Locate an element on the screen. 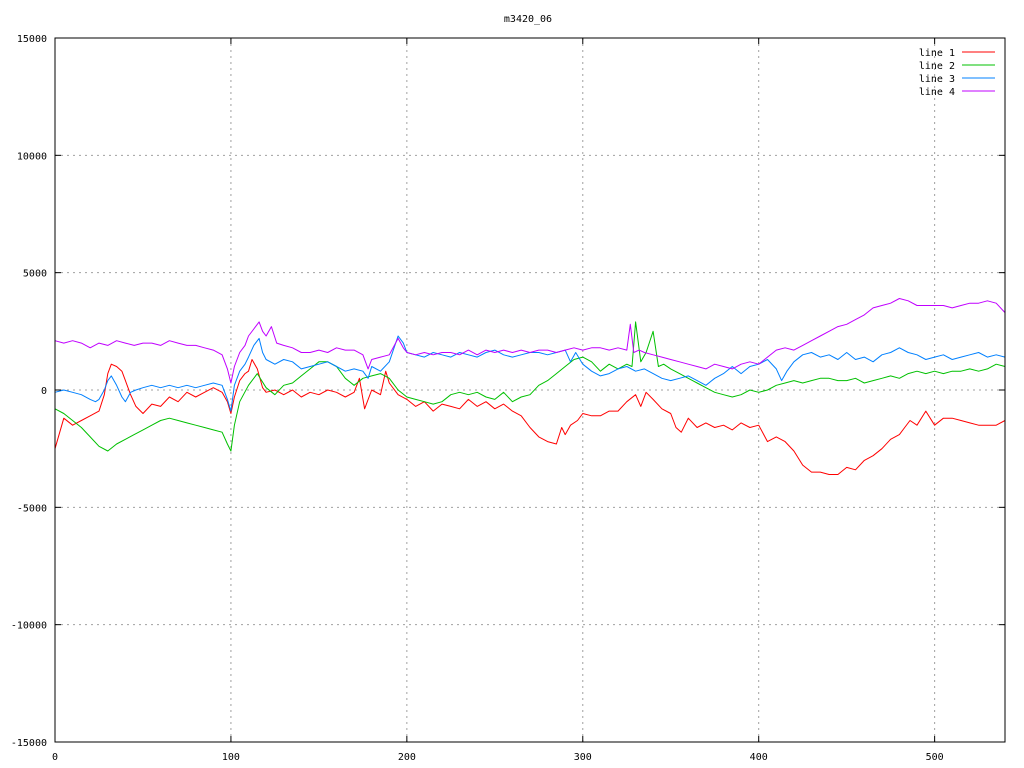 The image size is (1024, 768). legend-label: line 4 is located at coordinates (937, 92).